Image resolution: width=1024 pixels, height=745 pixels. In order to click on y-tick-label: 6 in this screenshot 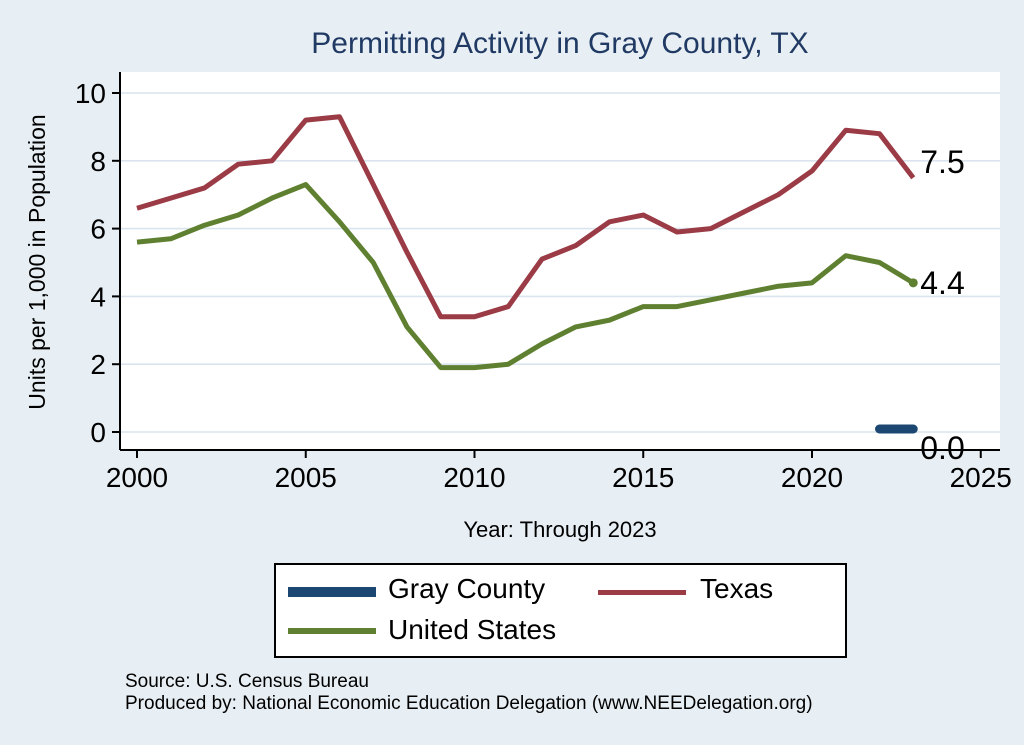, I will do `click(98, 229)`.